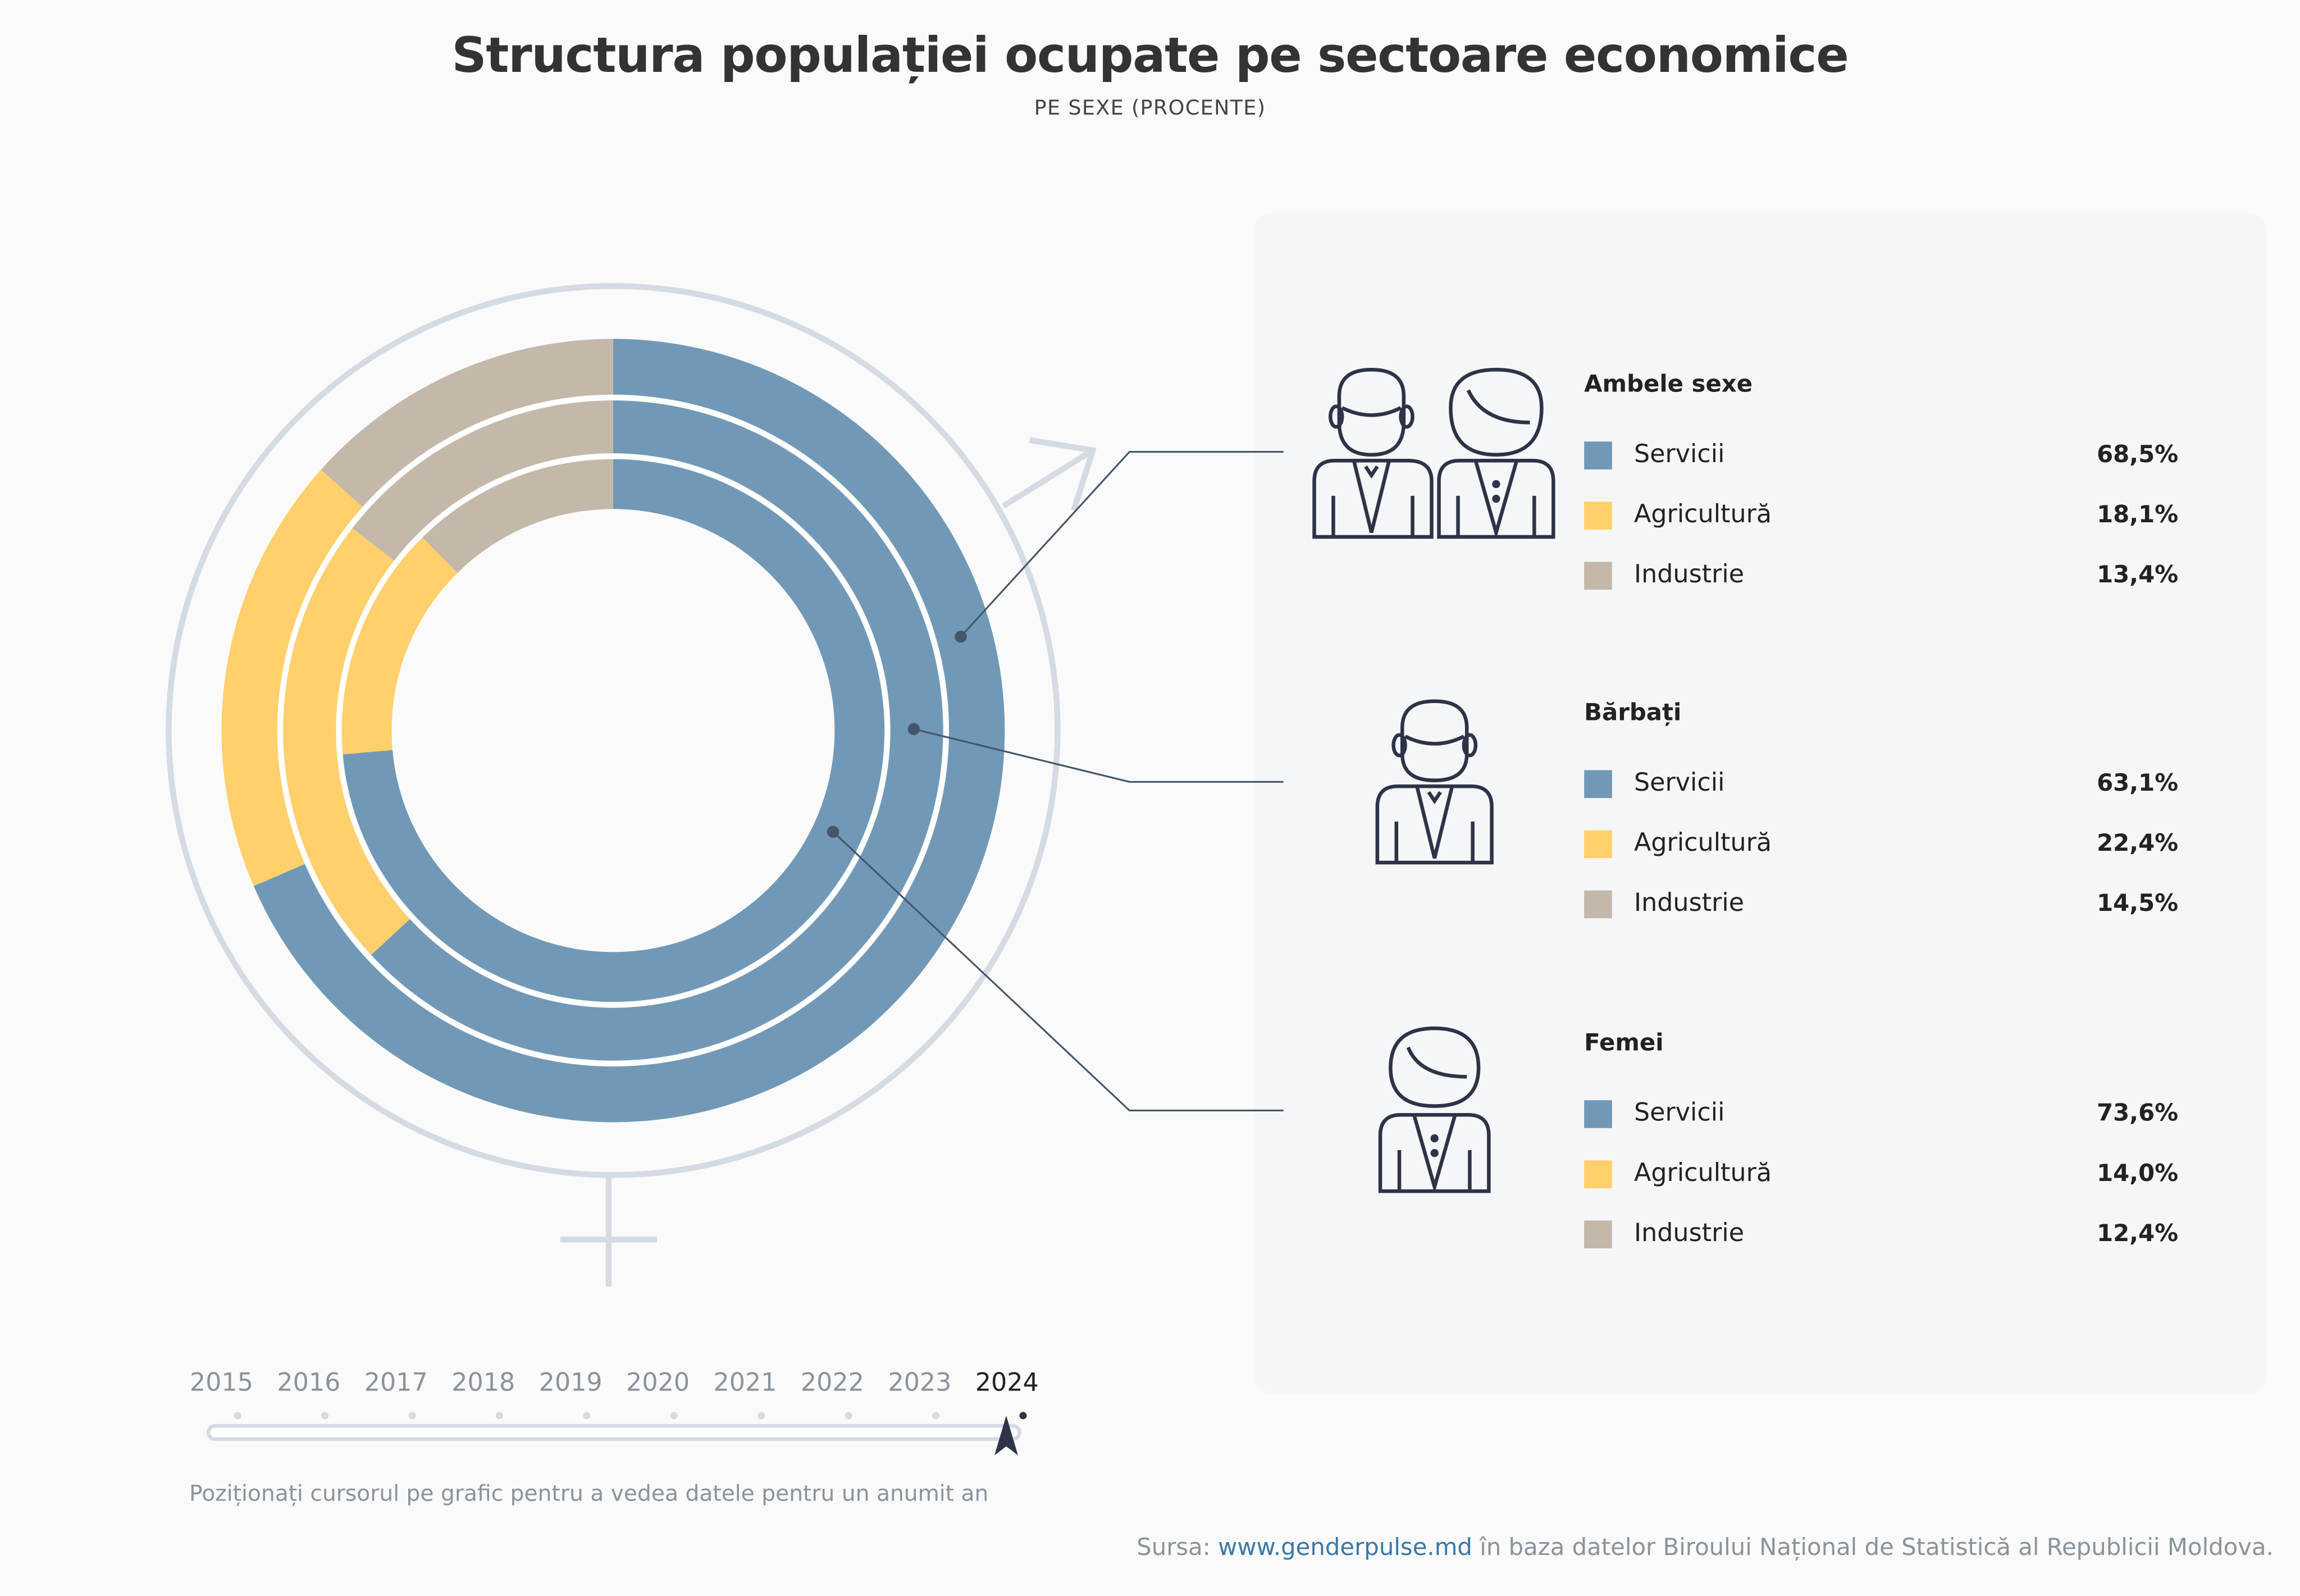 The width and height of the screenshot is (2300, 1596). Describe the element at coordinates (1668, 384) in the screenshot. I see `group-title: Ambele sexe` at that location.